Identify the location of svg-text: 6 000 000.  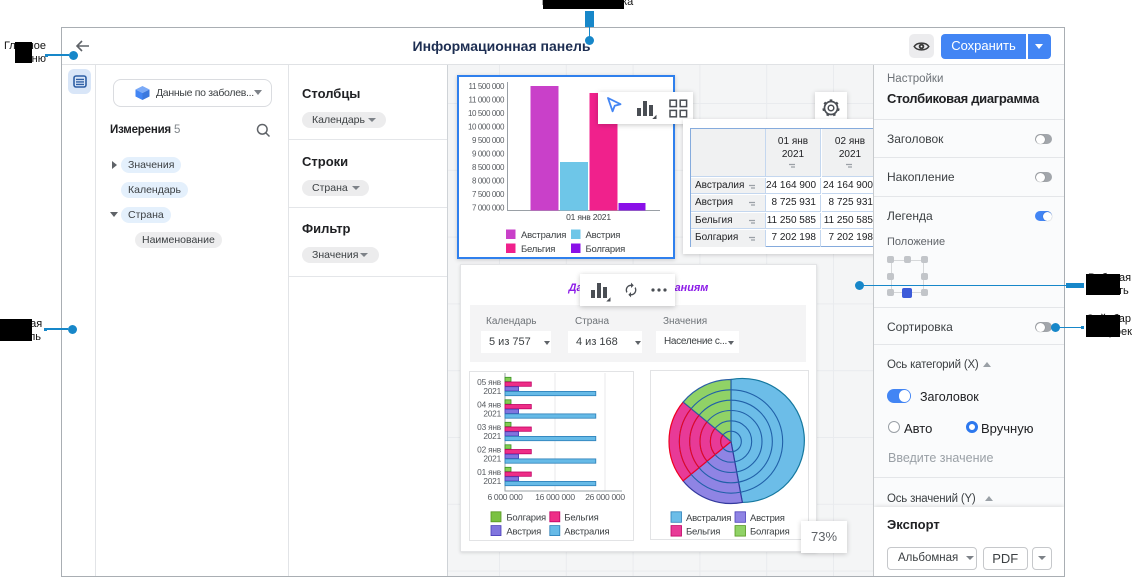
(505, 497).